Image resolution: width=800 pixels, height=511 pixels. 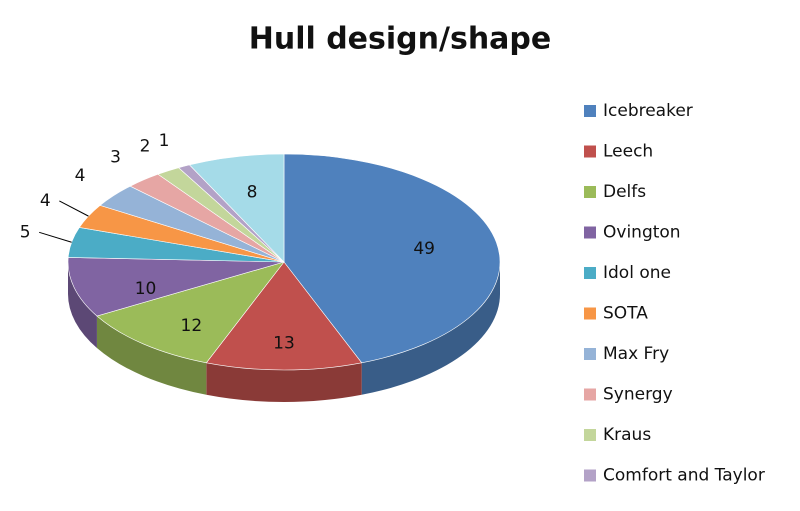 What do you see at coordinates (115, 158) in the screenshot?
I see `data-label: 3` at bounding box center [115, 158].